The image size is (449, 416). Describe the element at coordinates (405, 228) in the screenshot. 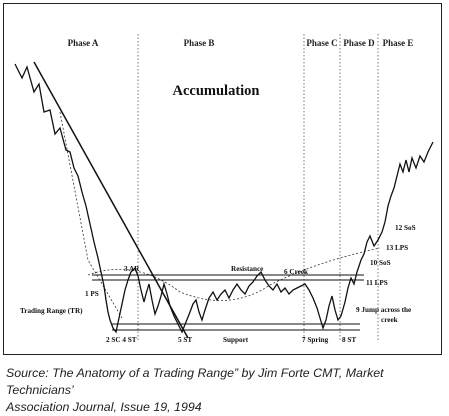

I see `sos12-label: 12 SoS` at that location.